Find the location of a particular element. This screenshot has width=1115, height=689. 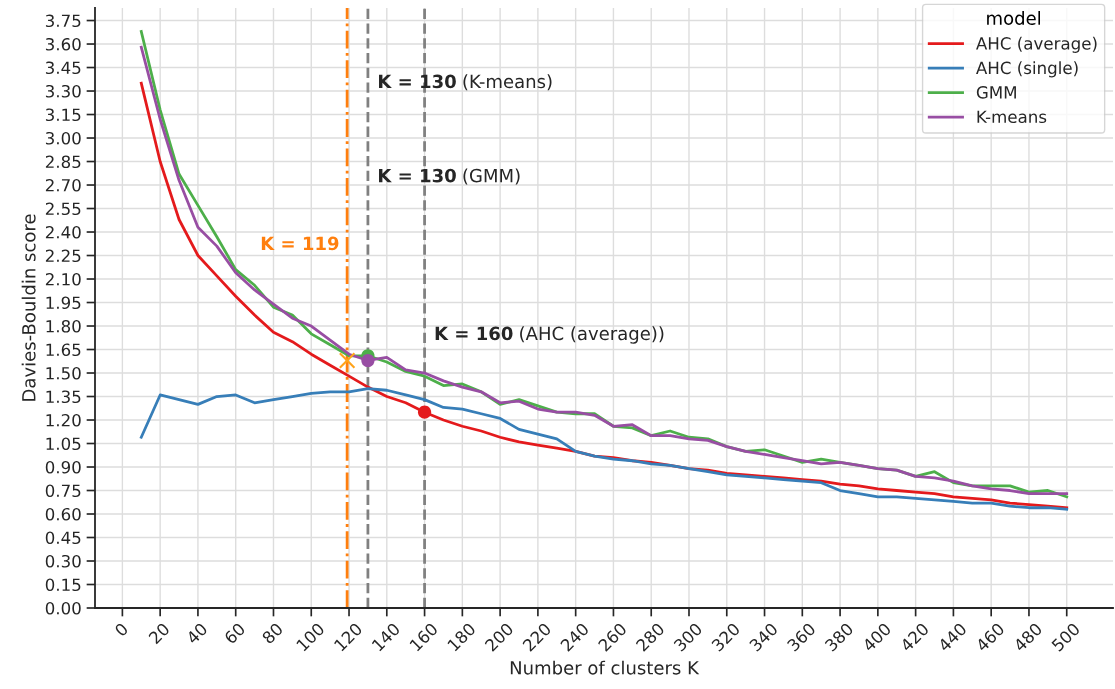

y-tick-label: 3.30 is located at coordinates (63, 91).